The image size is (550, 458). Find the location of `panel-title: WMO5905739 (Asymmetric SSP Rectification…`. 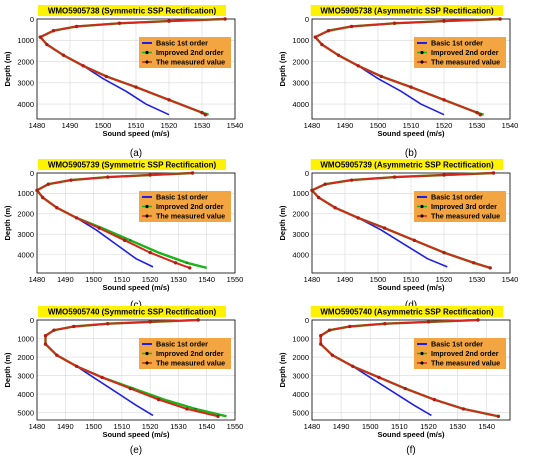

panel-title: WMO5905739 (Asymmetric SSP Rectification… is located at coordinates (407, 165).